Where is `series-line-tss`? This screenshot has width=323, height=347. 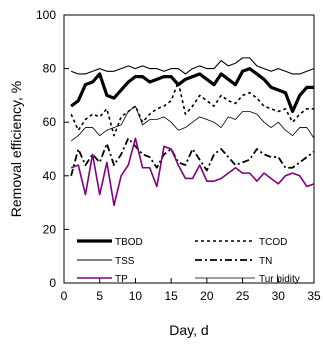 series-line-tss is located at coordinates (192, 66).